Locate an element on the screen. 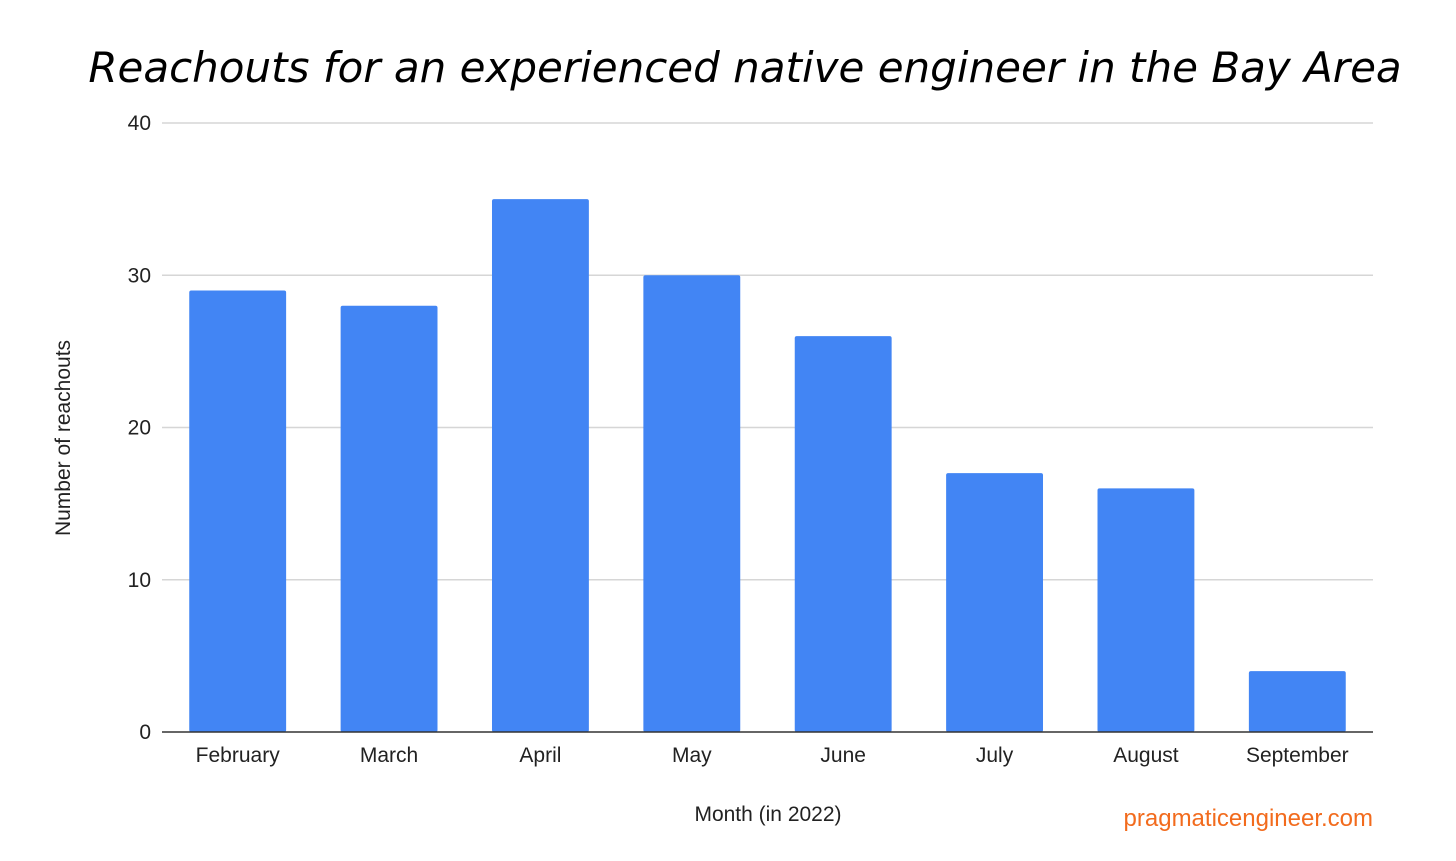 This screenshot has height=861, width=1456. y-tick-label: 30 is located at coordinates (139, 275).